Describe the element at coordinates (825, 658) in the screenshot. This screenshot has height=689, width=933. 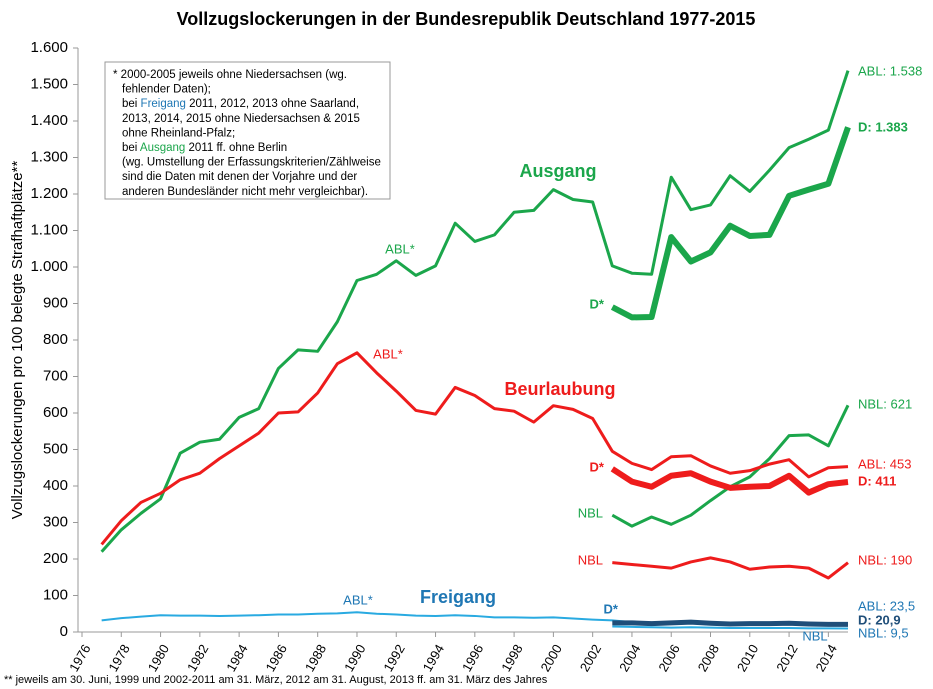
I see `x-tick-label: 2014` at that location.